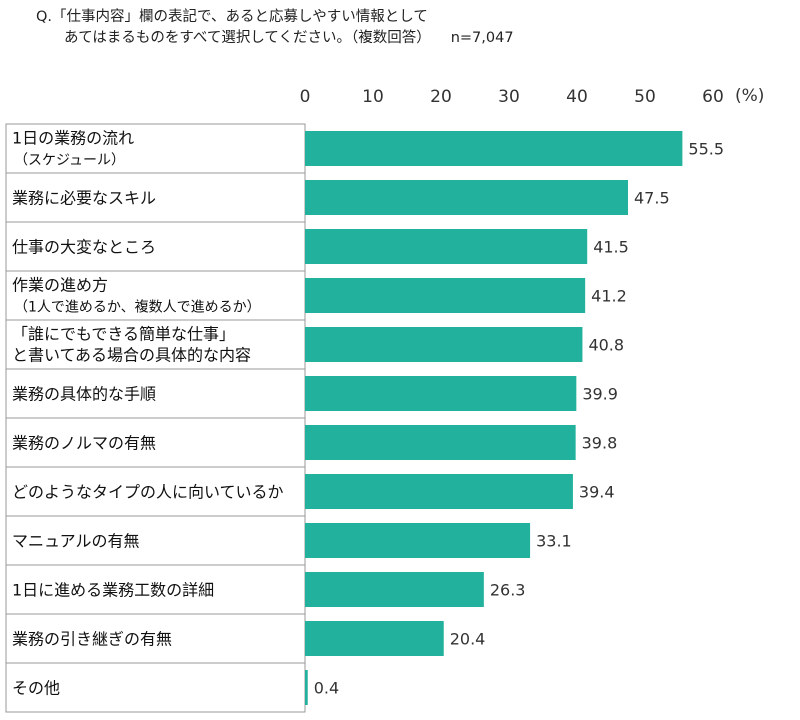 The image size is (800, 720). I want to click on category-sublabel: （1人で進めるか、複数人で進めるか）, so click(137, 307).